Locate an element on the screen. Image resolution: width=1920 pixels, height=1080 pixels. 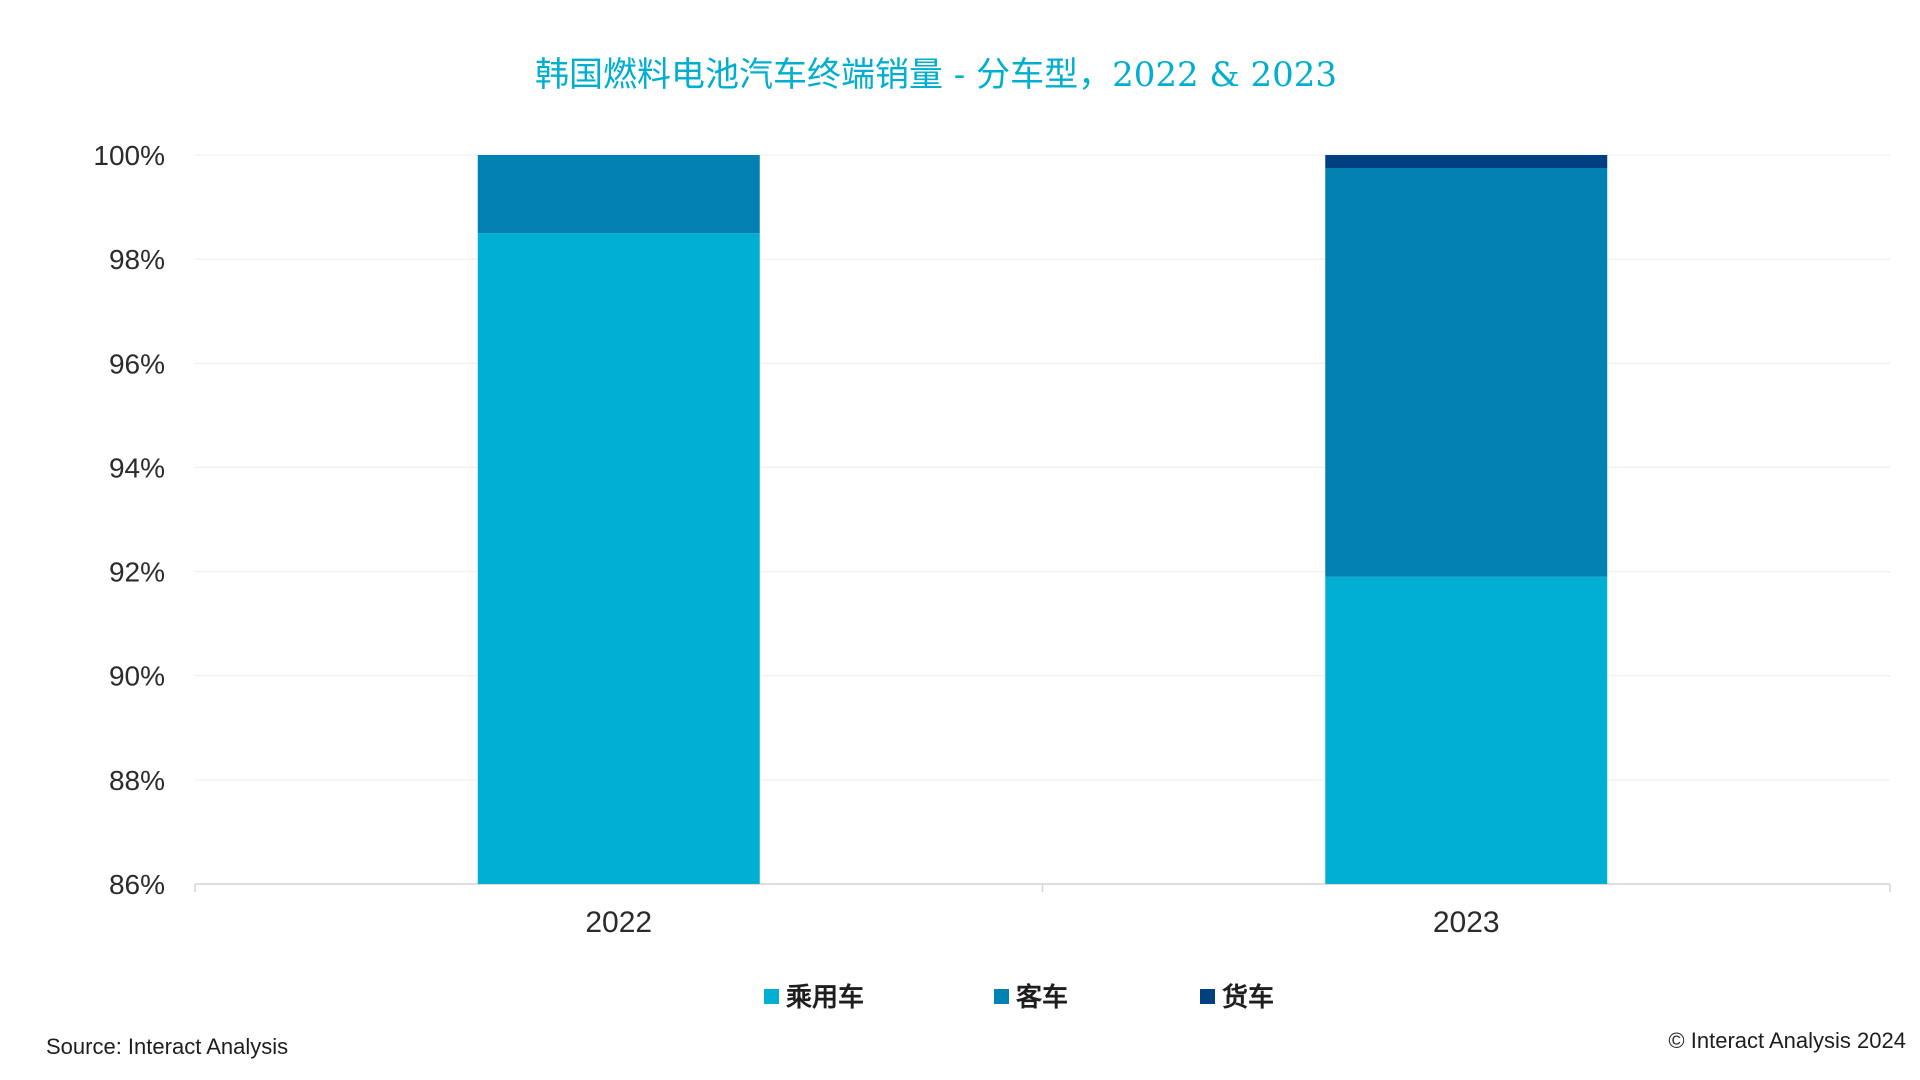
source-note: Source: Interact Analysis is located at coordinates (167, 1046).